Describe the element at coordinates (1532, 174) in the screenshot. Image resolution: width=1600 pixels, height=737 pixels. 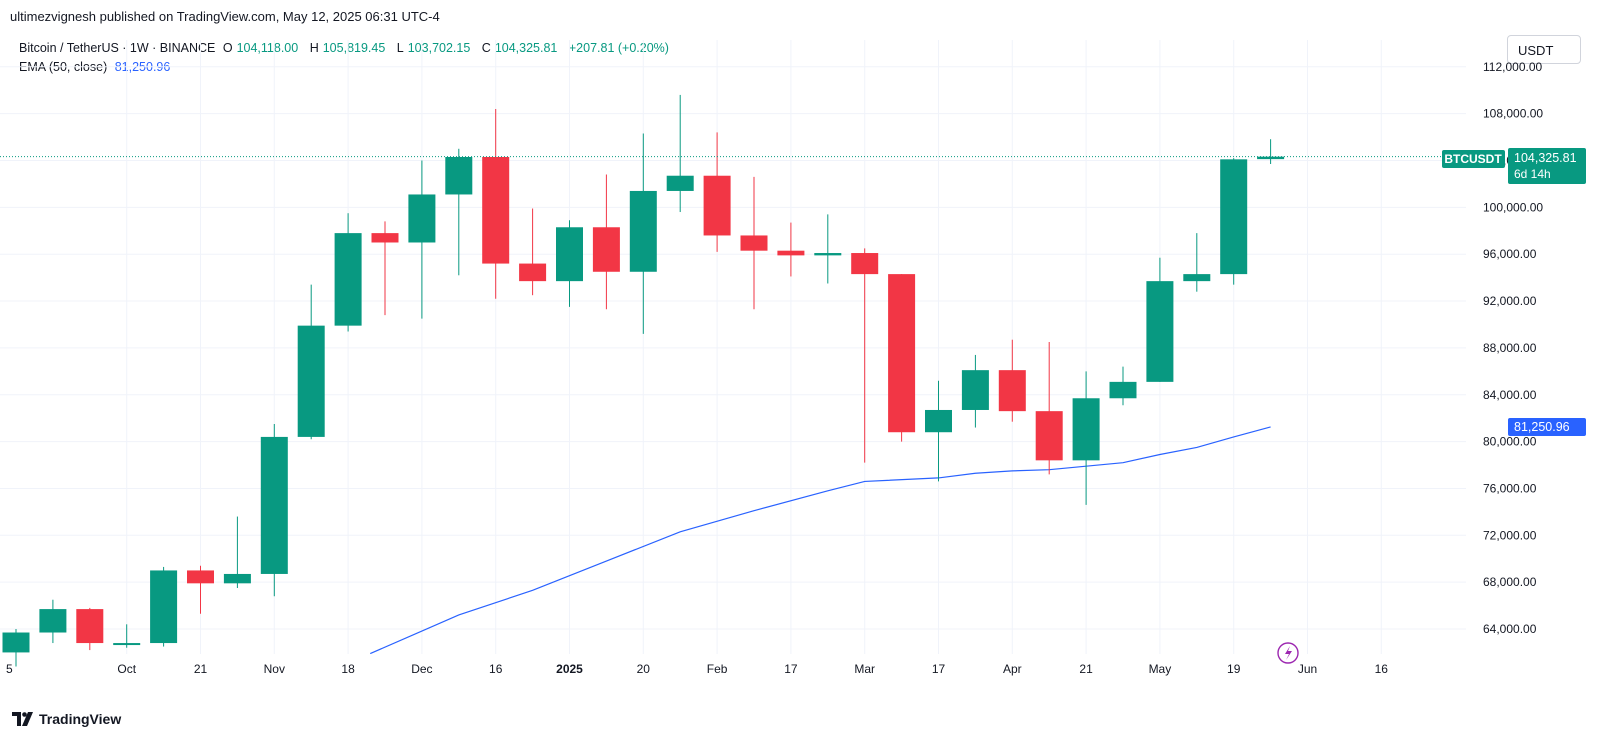
I see `price-tag-timer: 6d 14h` at that location.